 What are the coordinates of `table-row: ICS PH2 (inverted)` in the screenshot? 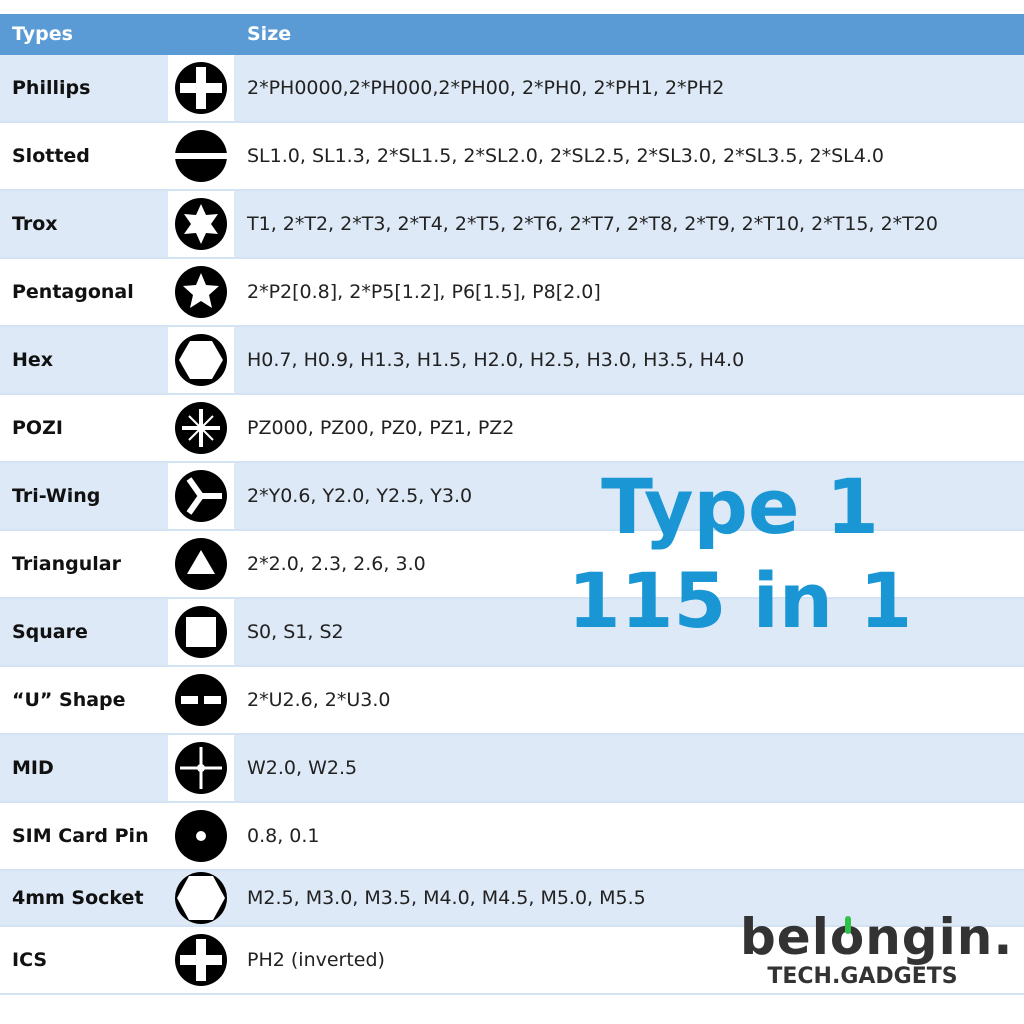 It's located at (512, 961).